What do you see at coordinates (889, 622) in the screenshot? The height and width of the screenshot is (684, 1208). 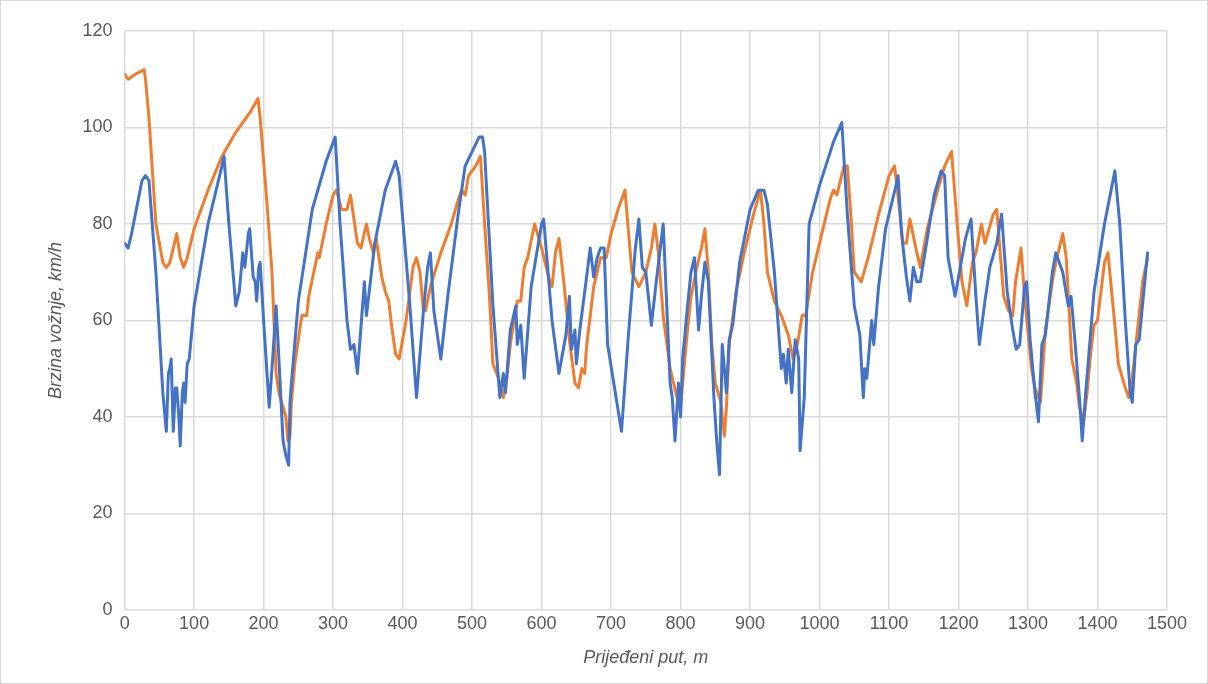 I see `x-tick-label: 1100` at bounding box center [889, 622].